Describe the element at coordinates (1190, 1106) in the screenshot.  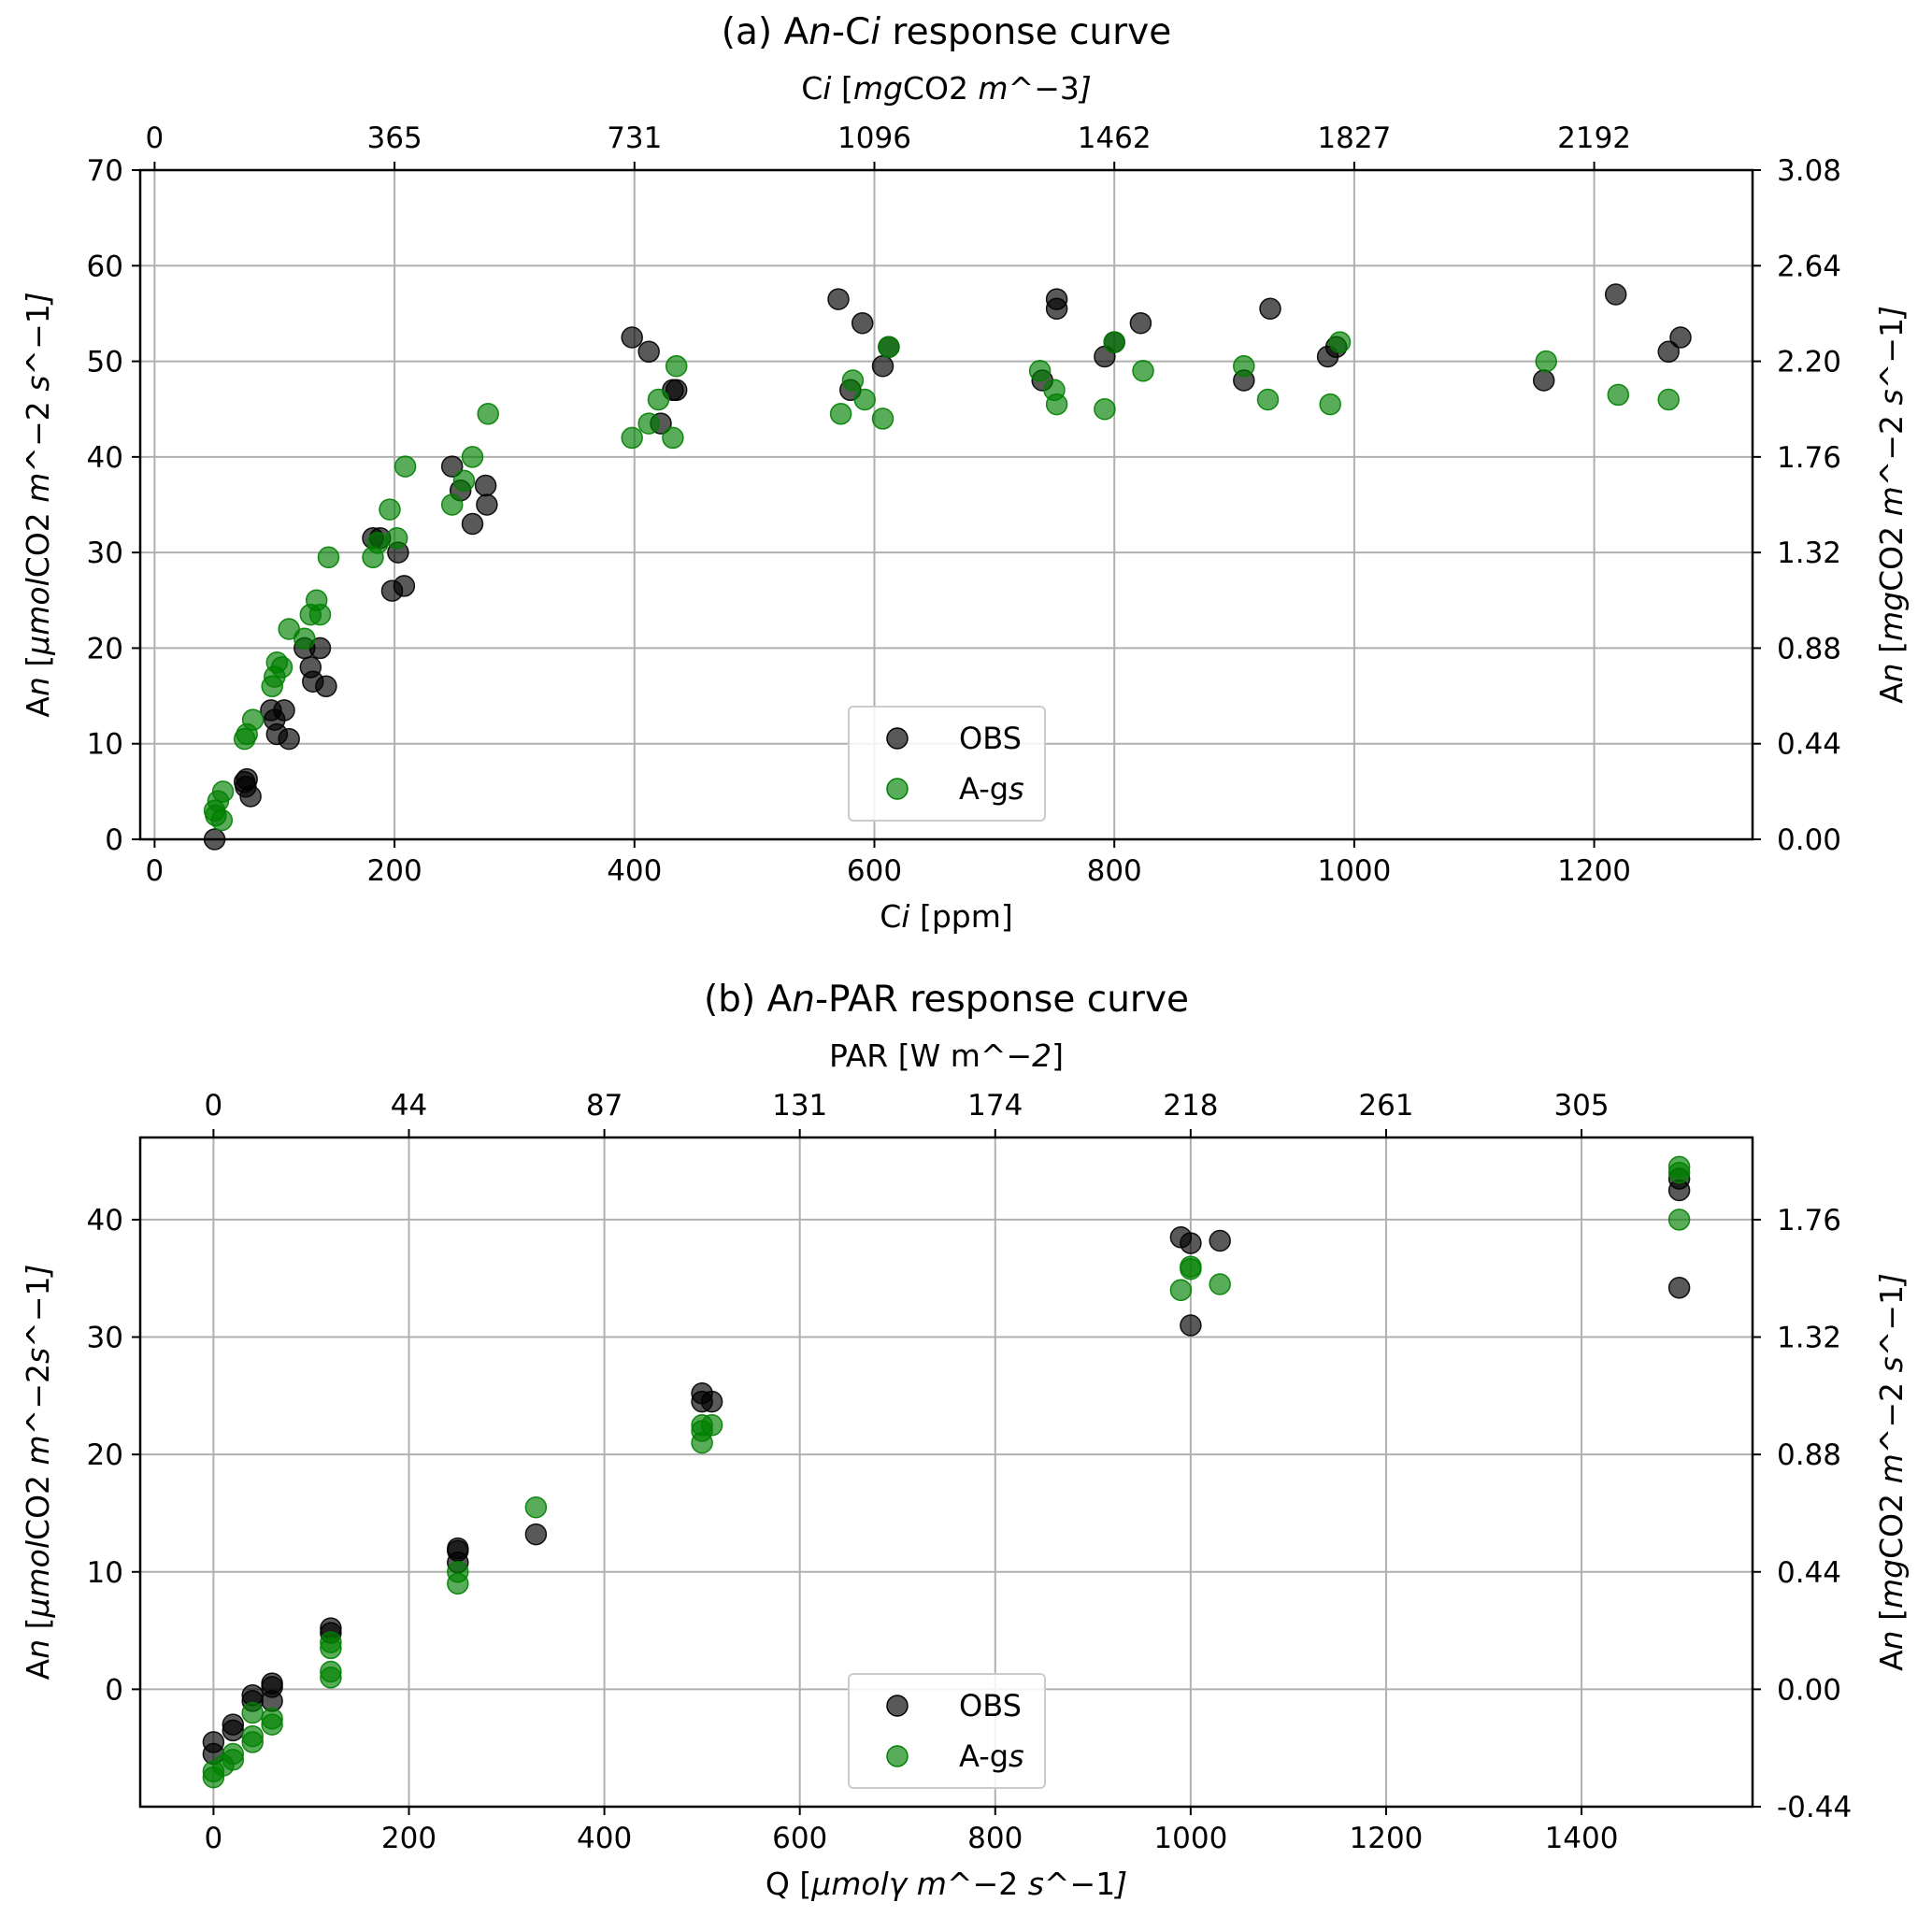
I see `top-x-tick-label: 218` at that location.